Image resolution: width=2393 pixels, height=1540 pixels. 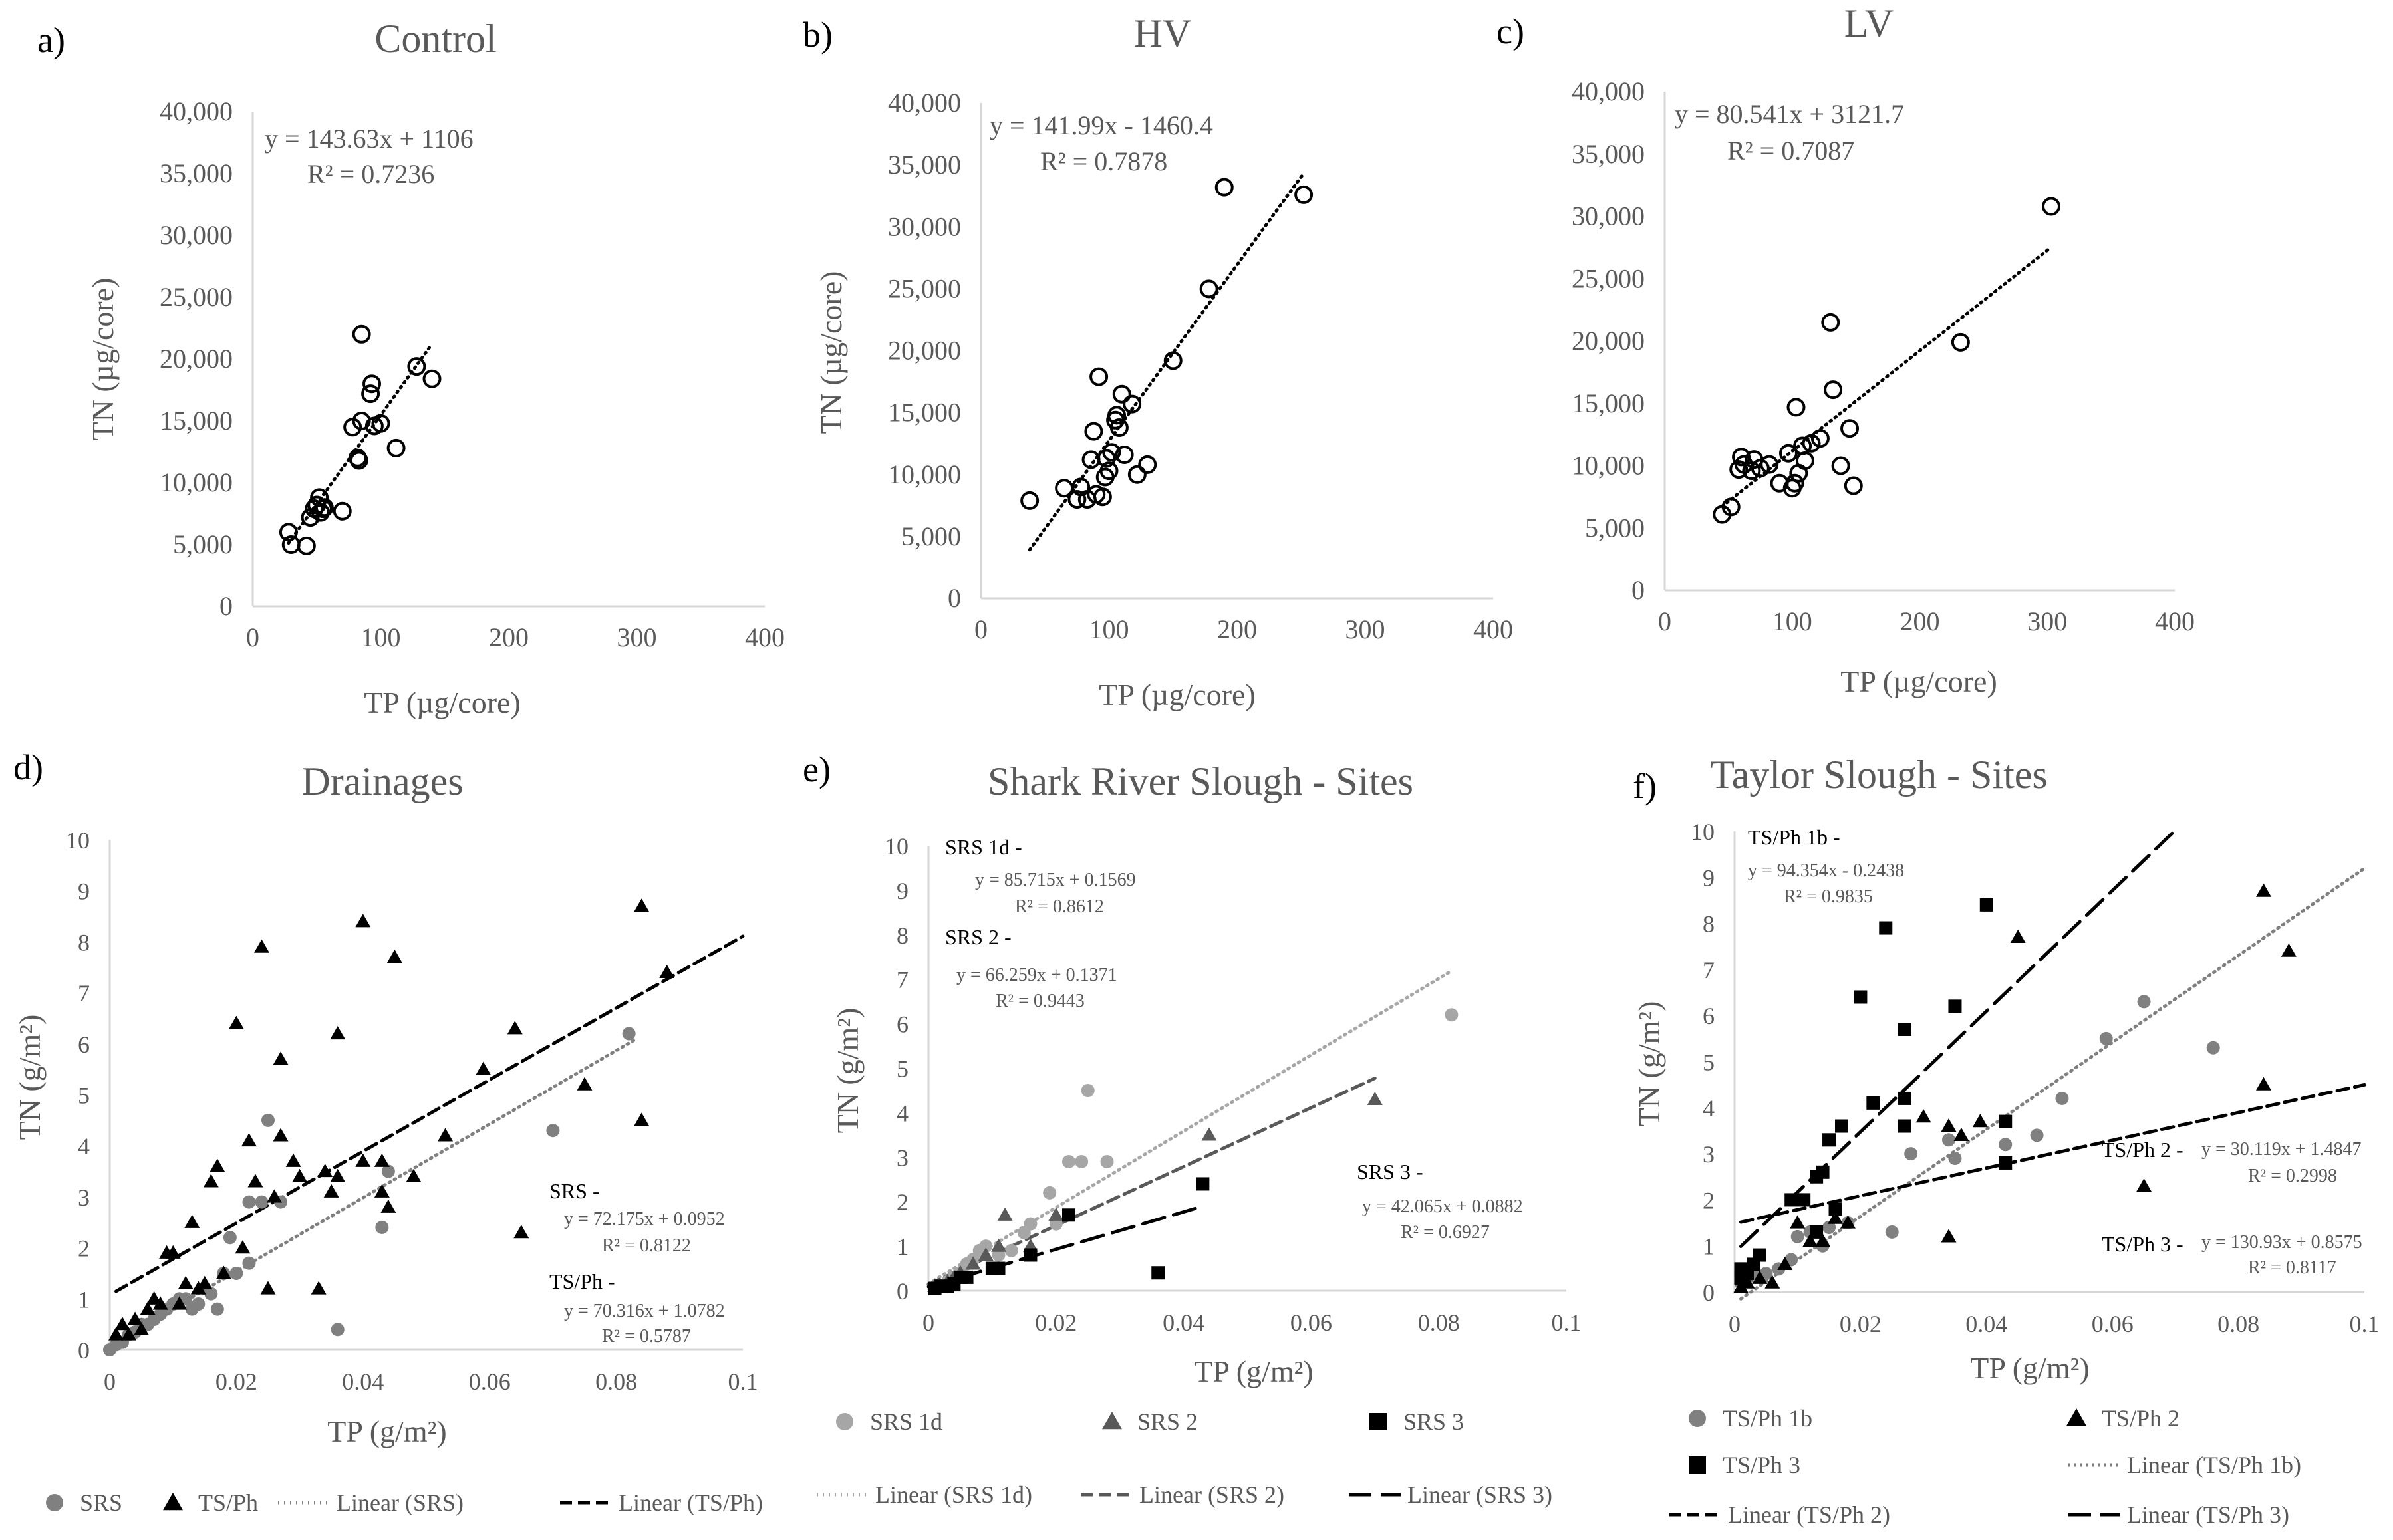 I want to click on legend-label-2: TS/Ph 3, so click(x=1761, y=1465).